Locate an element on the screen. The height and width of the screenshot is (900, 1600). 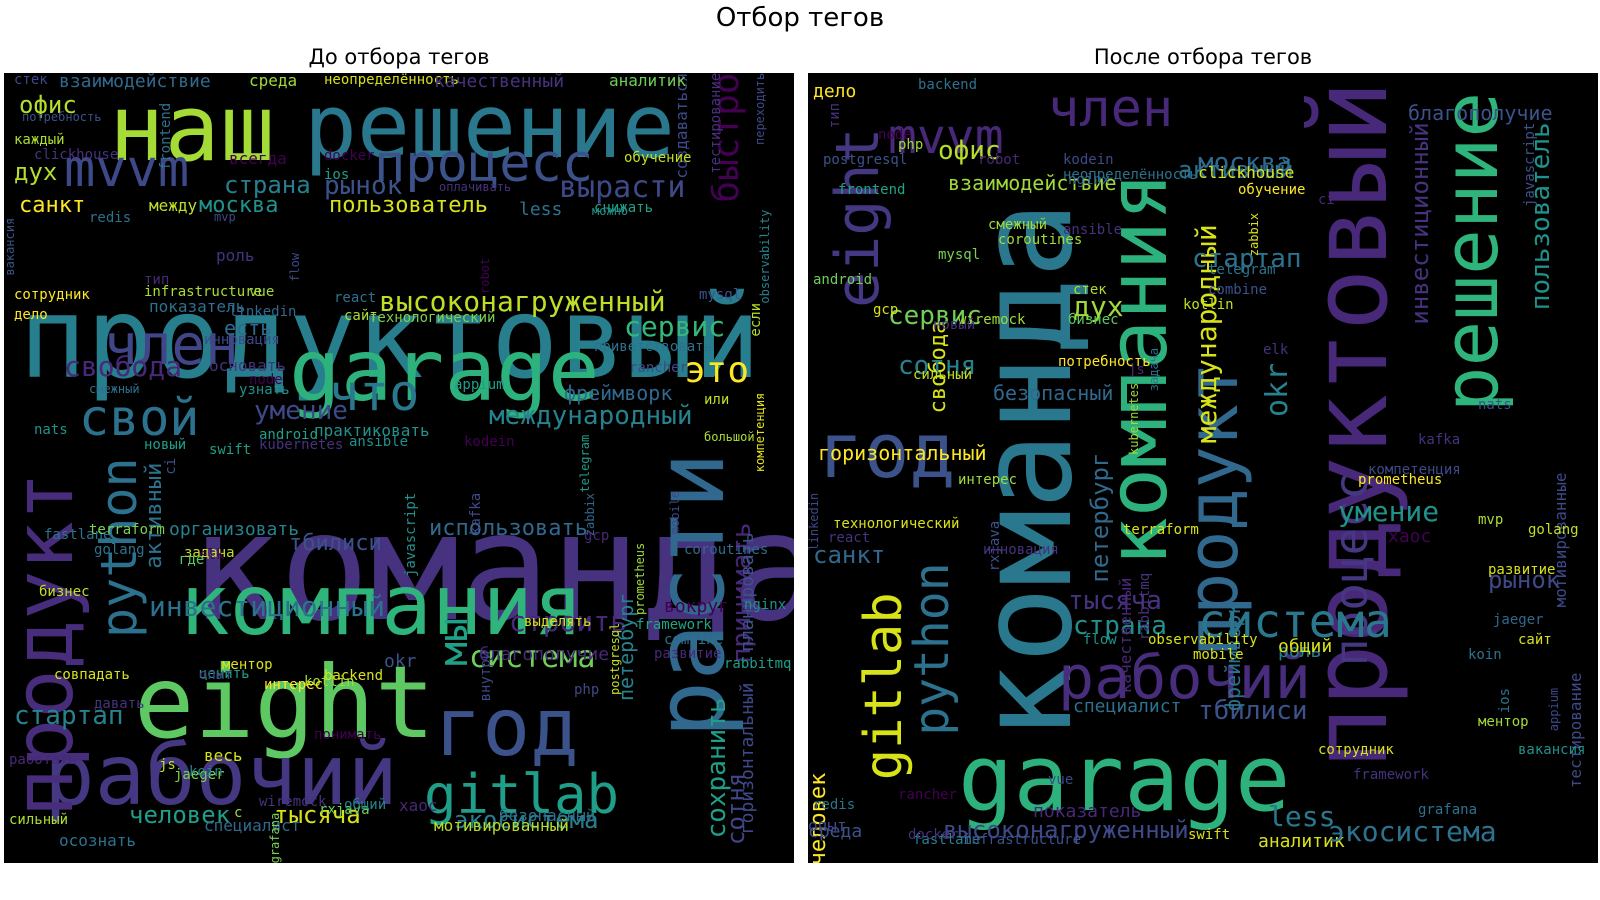
cloud-word: okr is located at coordinates (1277, 389).